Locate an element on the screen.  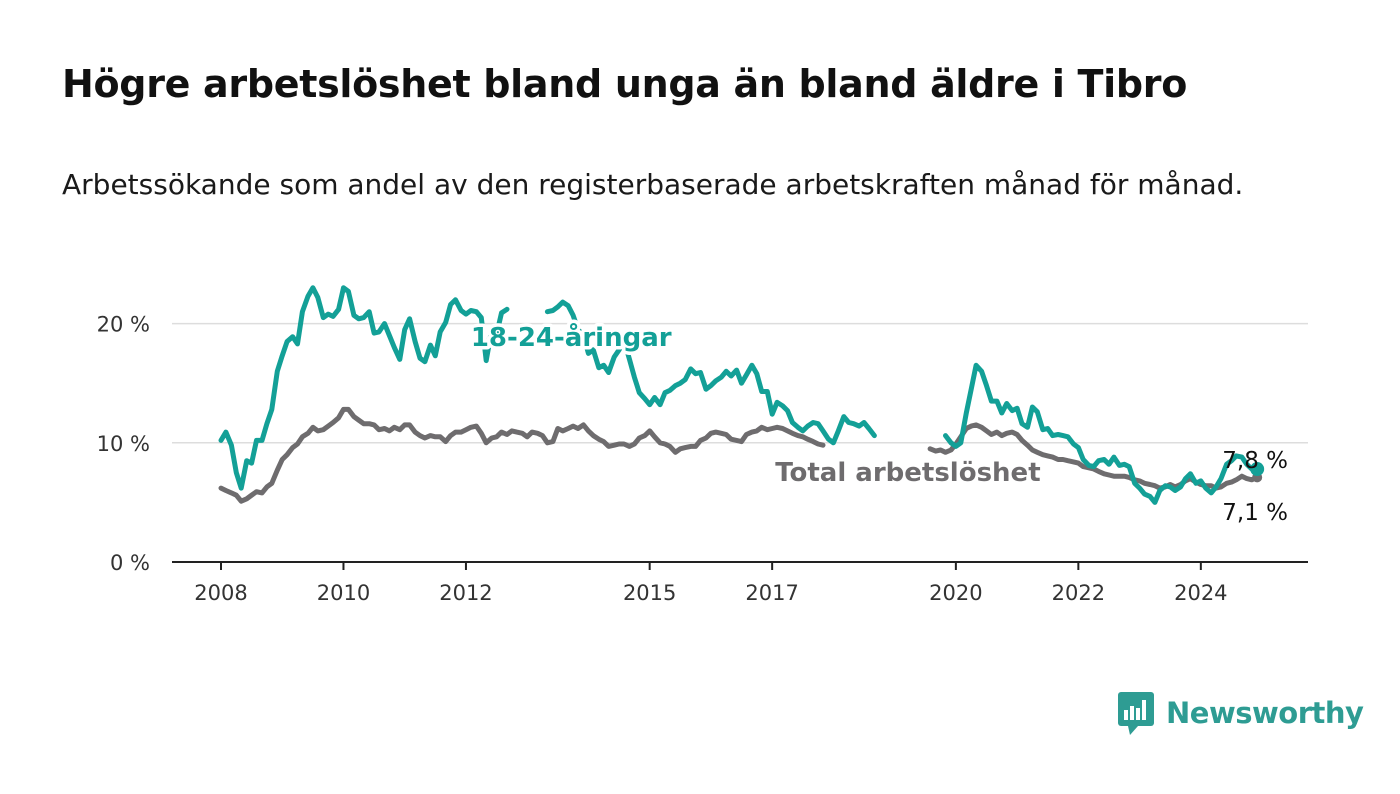
newsworthy-logo-icon is located at coordinates (1136, 713).